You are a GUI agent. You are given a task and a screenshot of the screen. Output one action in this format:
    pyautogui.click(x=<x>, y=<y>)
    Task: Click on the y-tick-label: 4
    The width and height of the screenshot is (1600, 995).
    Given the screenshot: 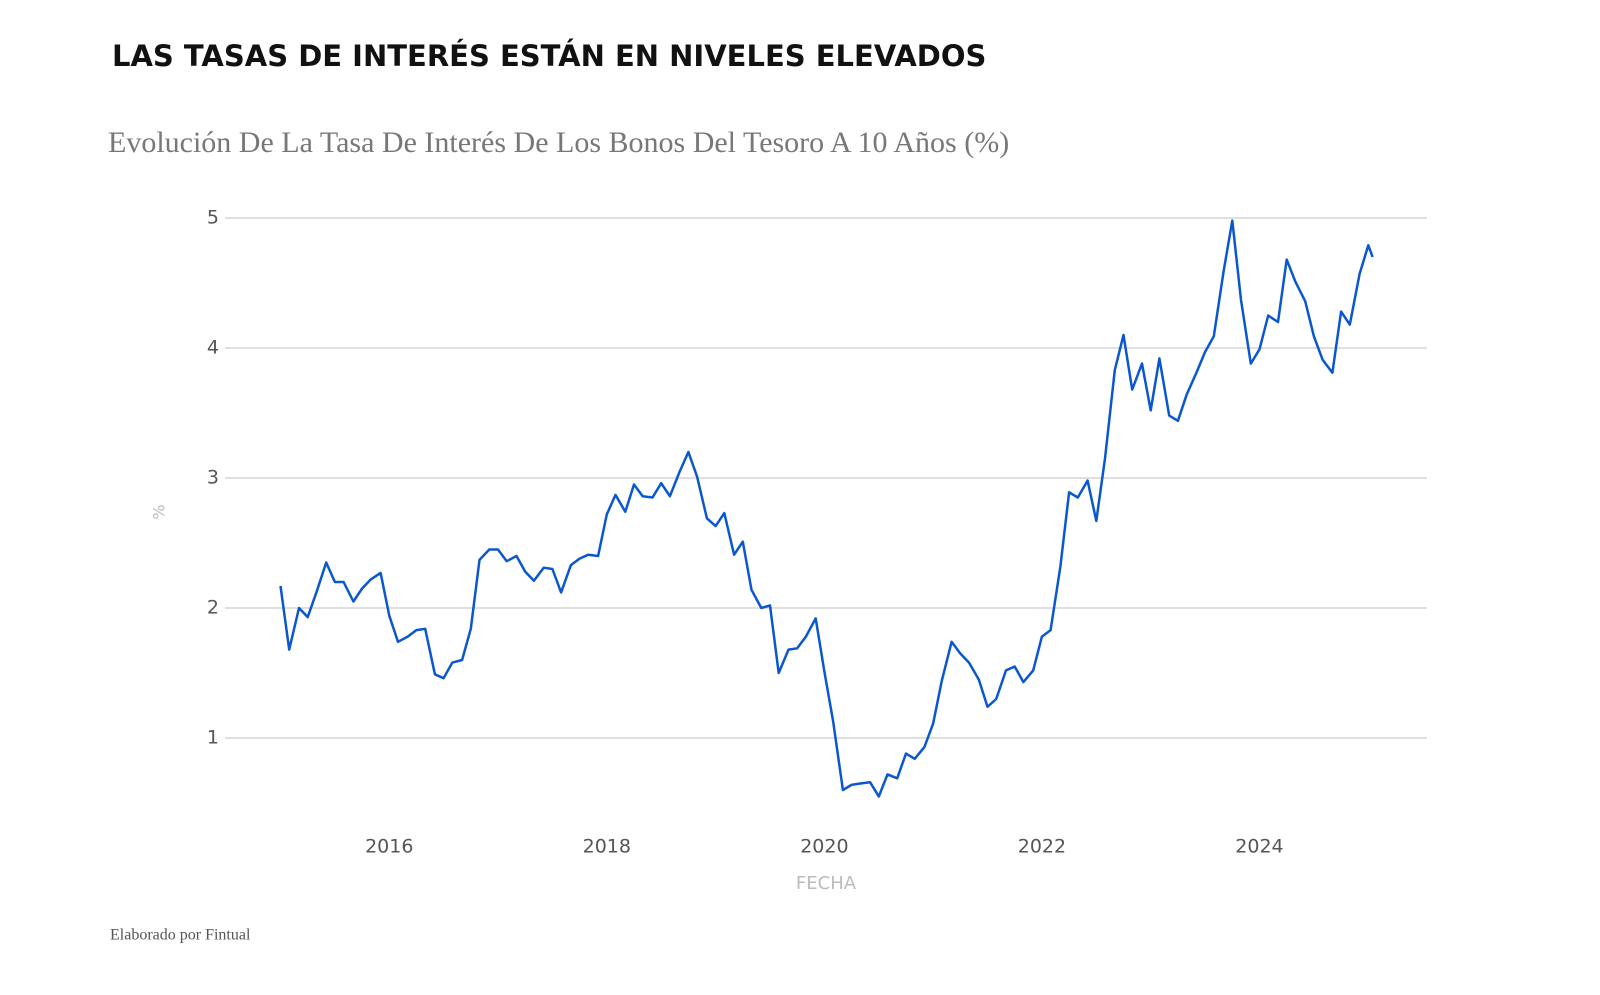 What is the action you would take?
    pyautogui.click(x=213, y=348)
    